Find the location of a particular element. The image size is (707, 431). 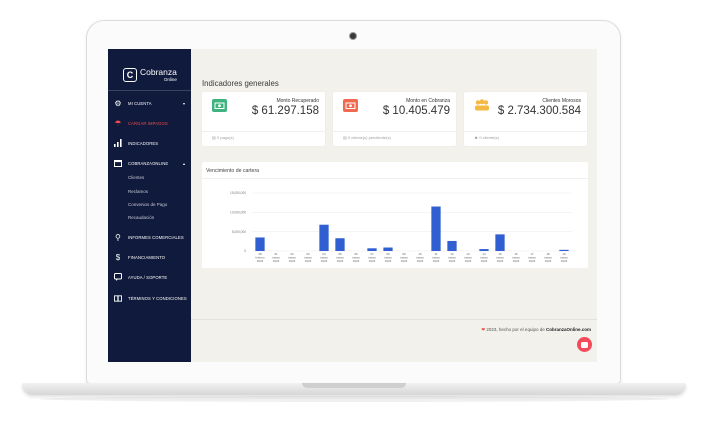

sidebar-item-cobranzaonline: COBRANZAONLINE ▴ is located at coordinates (149, 163).